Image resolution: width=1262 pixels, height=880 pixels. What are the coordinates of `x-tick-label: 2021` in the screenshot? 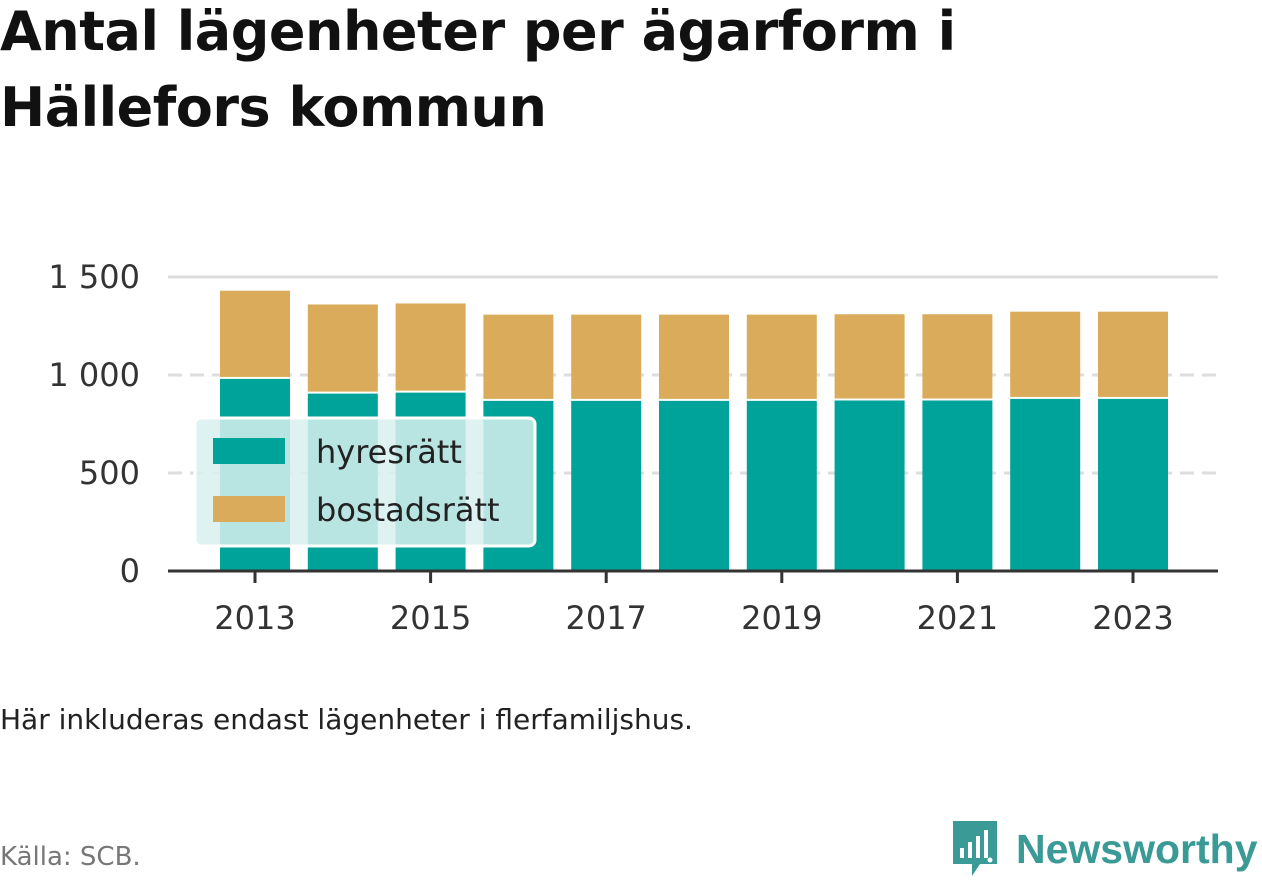 It's located at (957, 618).